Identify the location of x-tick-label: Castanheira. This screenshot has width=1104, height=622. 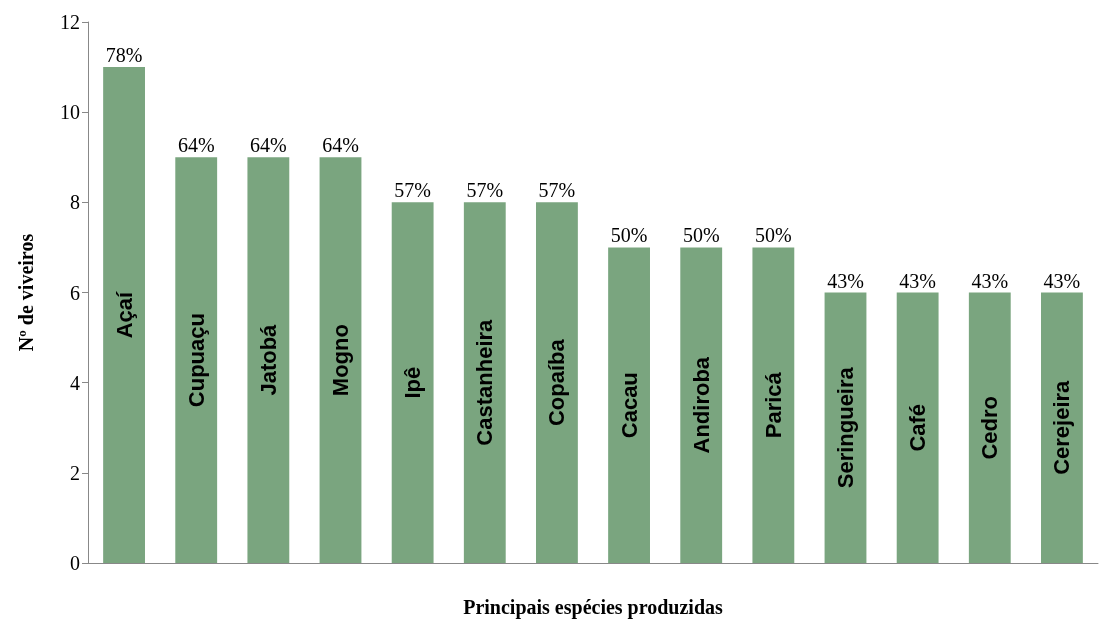
(485, 382).